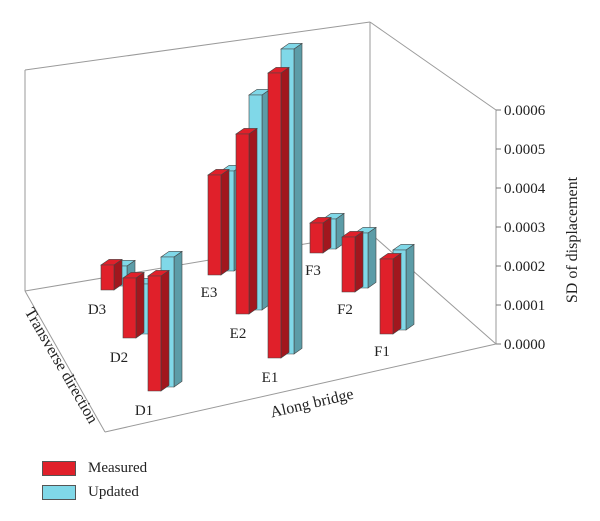  I want to click on legend-swatch-updated, so click(59, 492).